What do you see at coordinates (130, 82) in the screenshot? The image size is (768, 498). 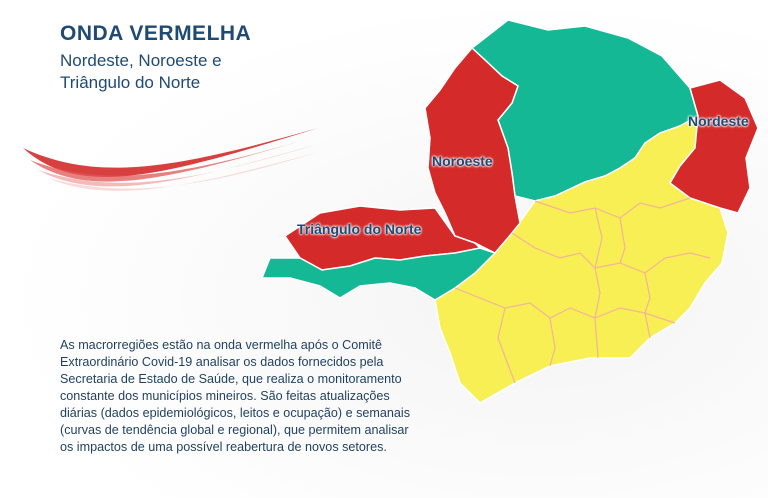 I see `subtitle-line-2: Triângulo do Norte` at bounding box center [130, 82].